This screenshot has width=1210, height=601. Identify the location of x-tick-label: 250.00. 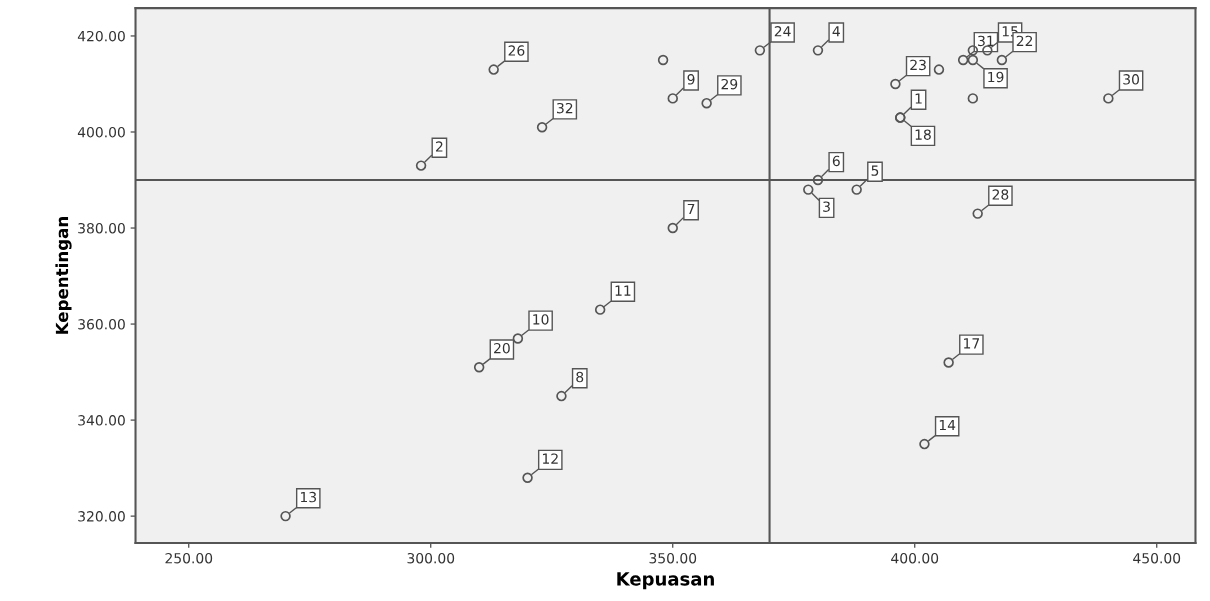
(189, 558).